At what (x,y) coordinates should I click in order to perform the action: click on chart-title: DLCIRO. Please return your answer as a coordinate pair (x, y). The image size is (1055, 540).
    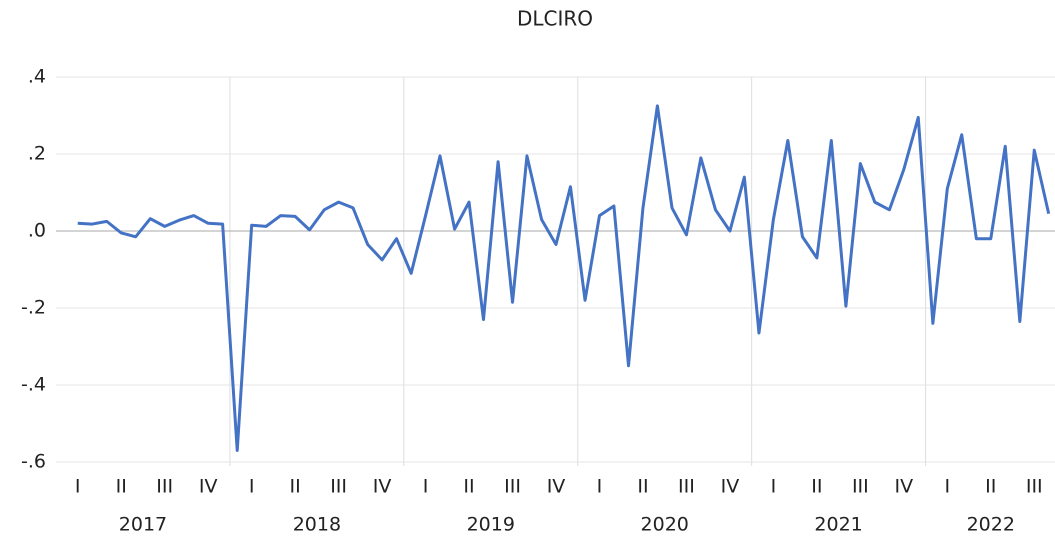
    Looking at the image, I should click on (555, 19).